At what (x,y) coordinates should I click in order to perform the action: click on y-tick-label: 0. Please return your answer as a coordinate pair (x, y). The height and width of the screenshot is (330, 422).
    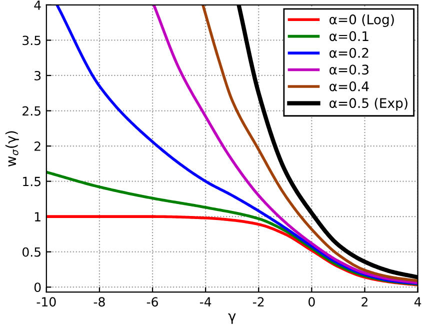
    Looking at the image, I should click on (37, 287).